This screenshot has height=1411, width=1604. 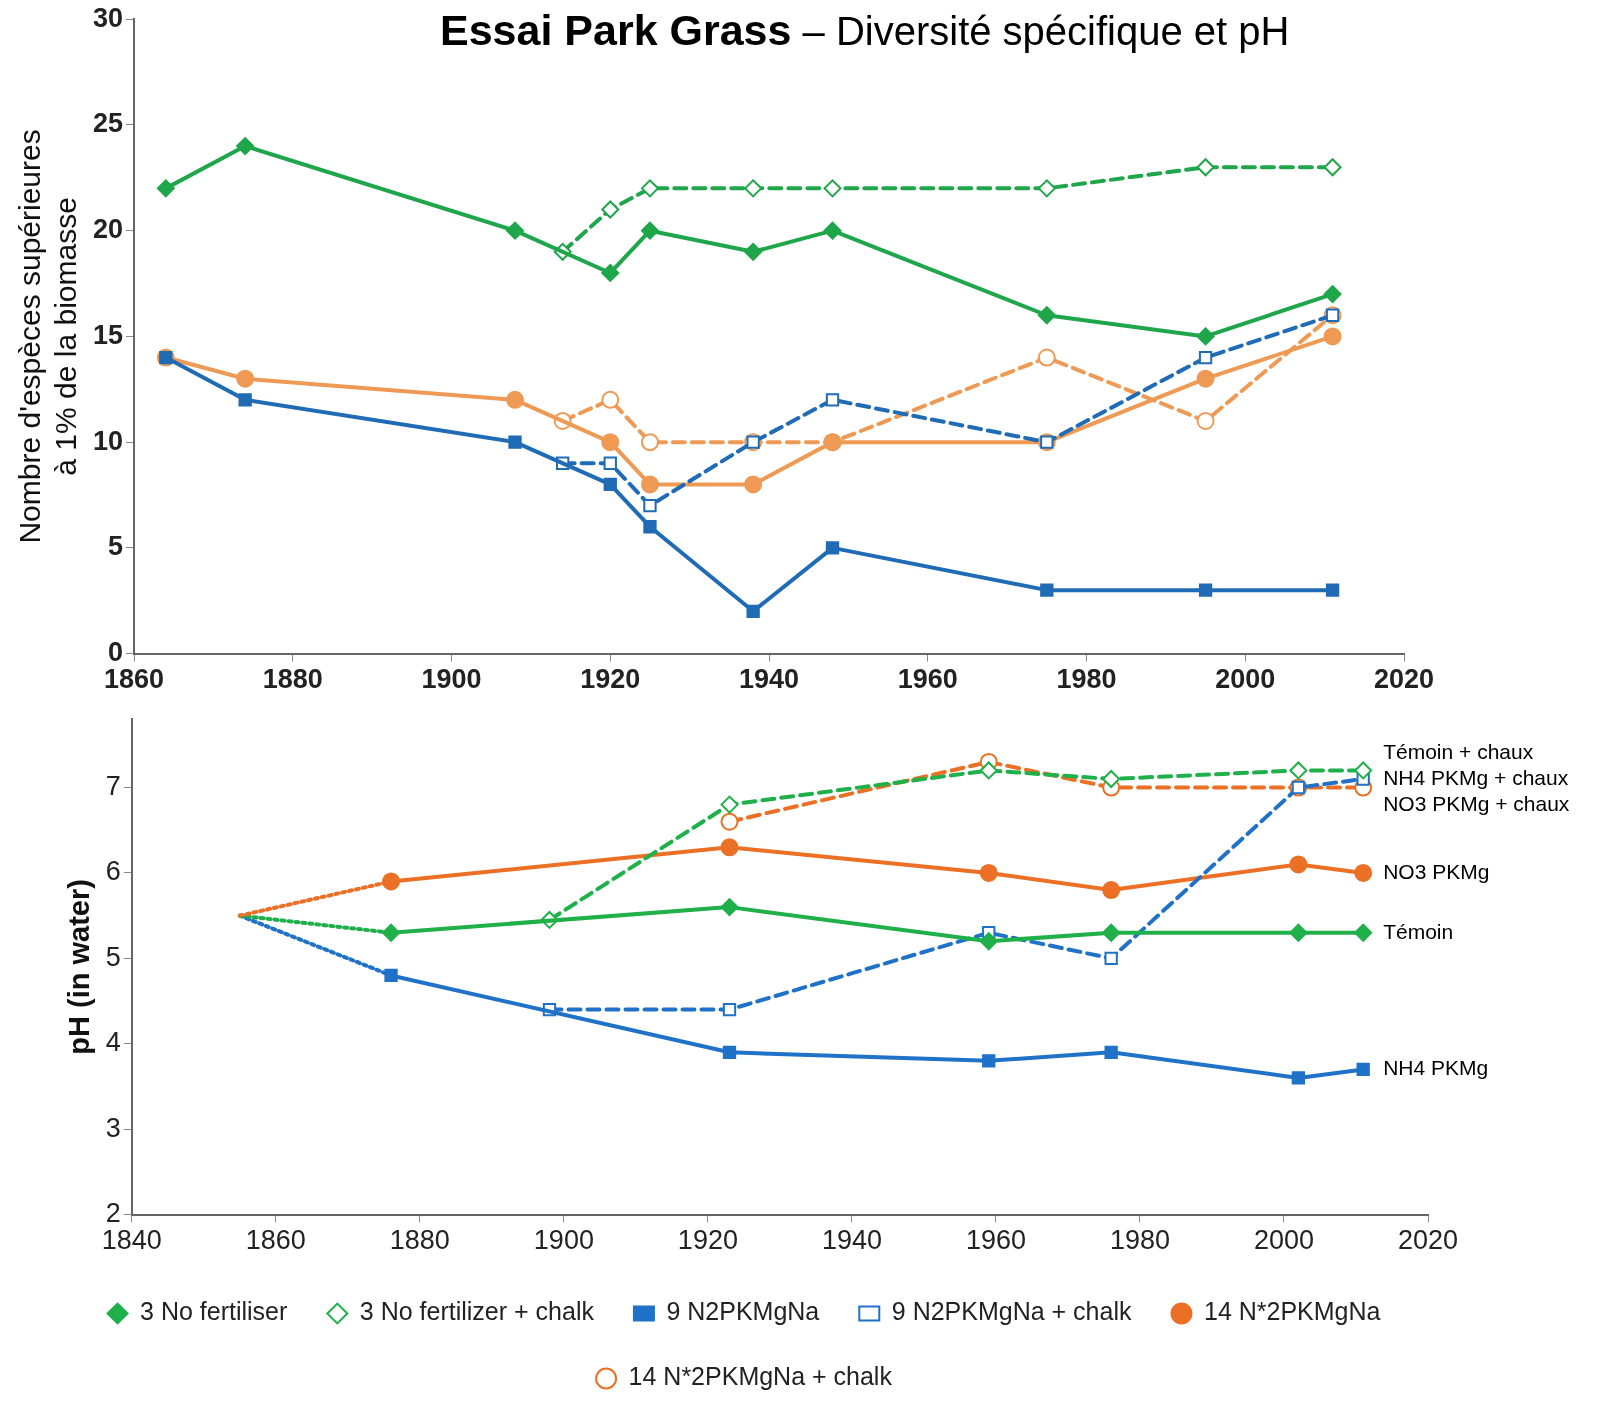 I want to click on y-tick-label: 25, so click(x=108, y=123).